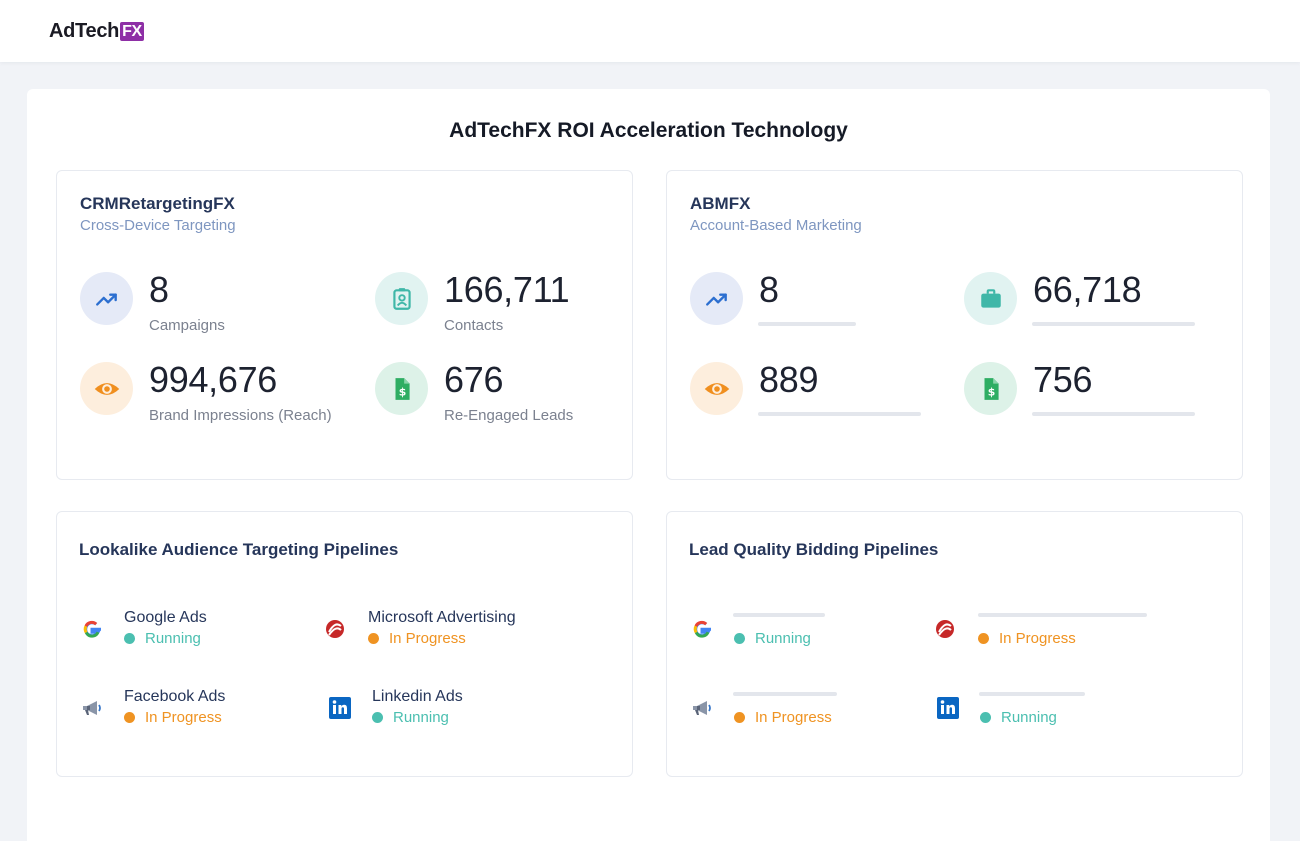 The image size is (1300, 841). Describe the element at coordinates (474, 325) in the screenshot. I see `stat-label: Contacts` at that location.